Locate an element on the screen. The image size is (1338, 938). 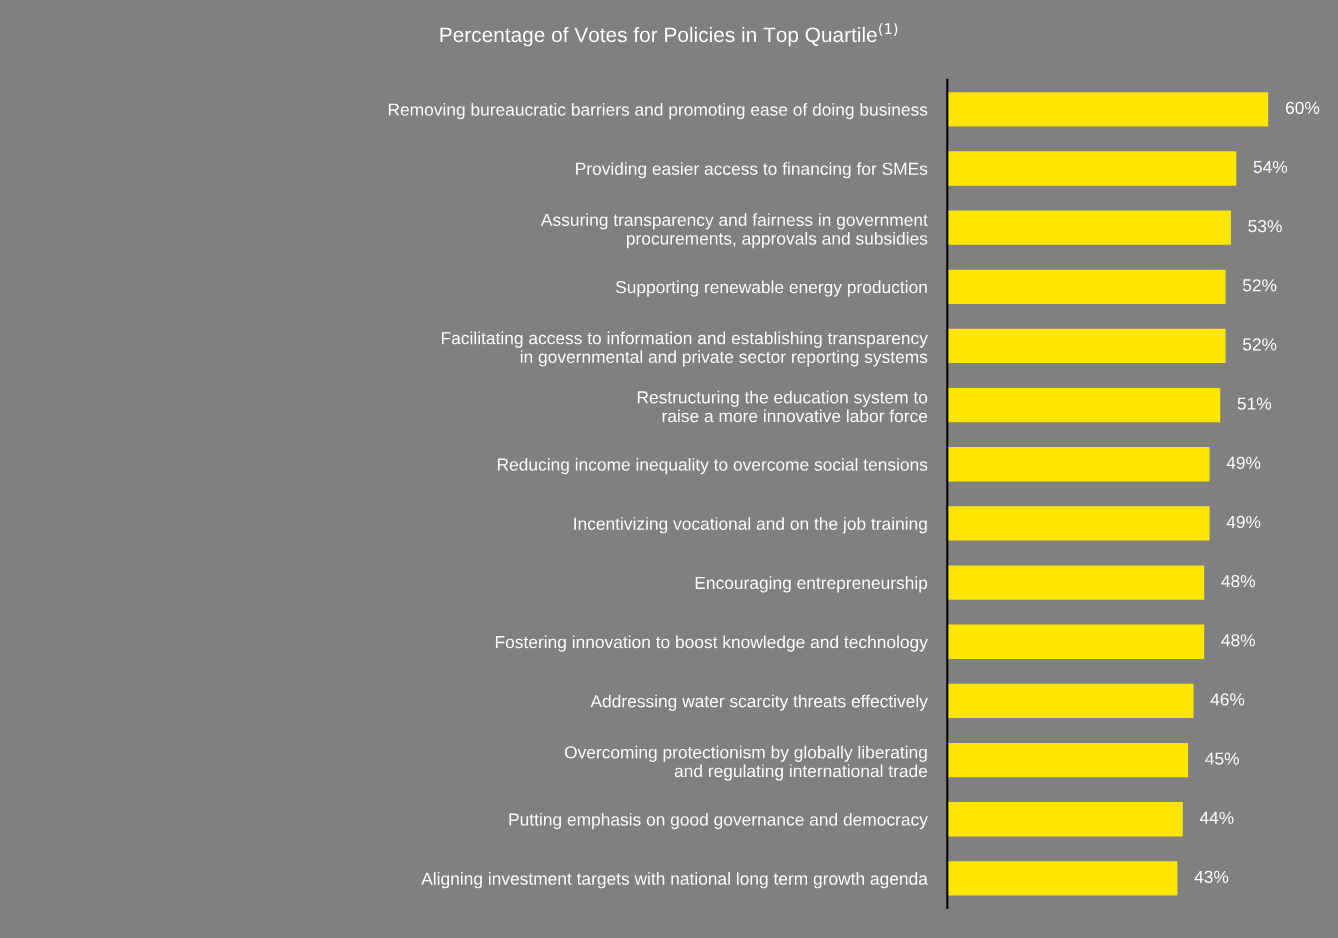
y-tick-label: Addressing water scarcity threats effectively is located at coordinates (759, 702).